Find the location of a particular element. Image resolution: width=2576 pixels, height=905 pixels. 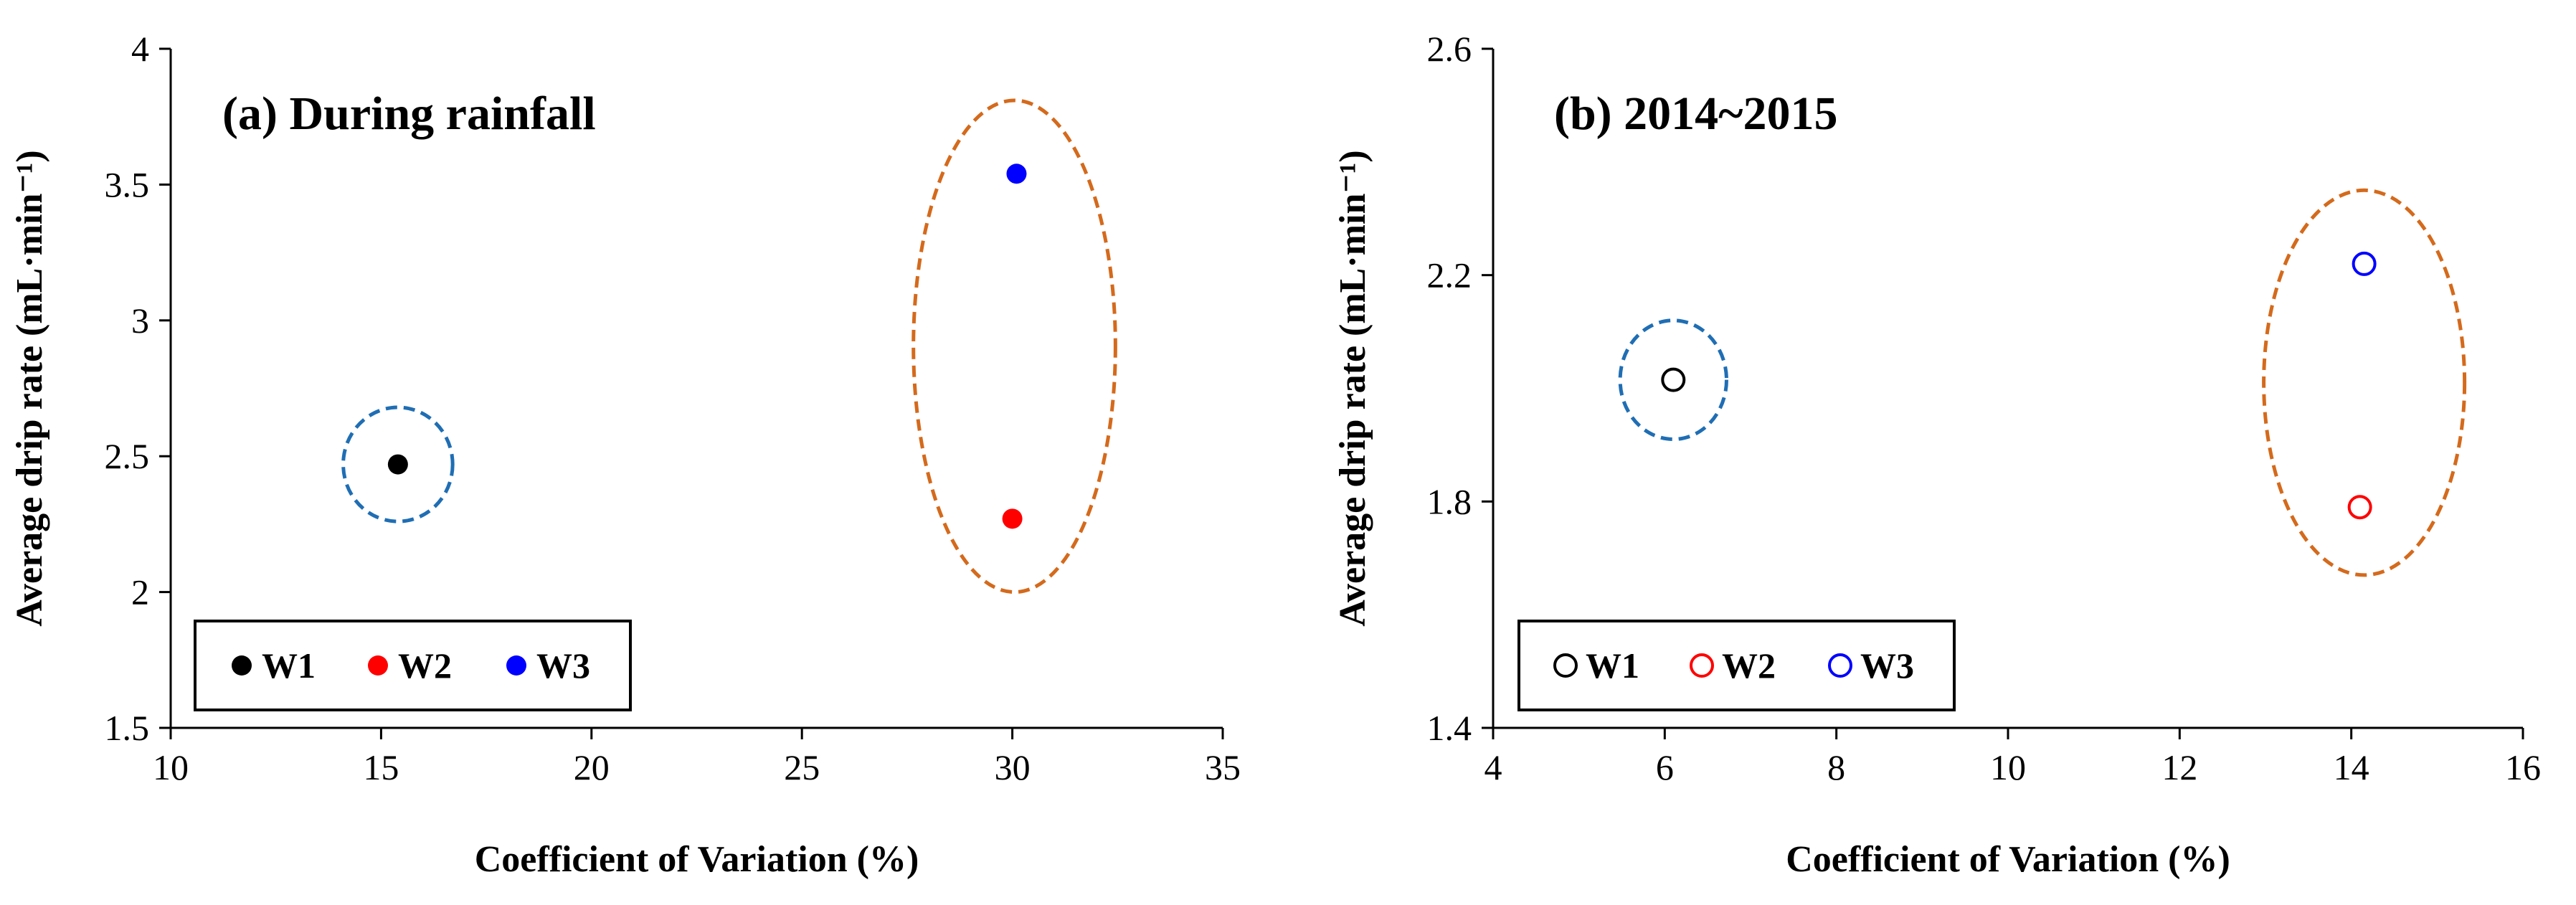

x-tick-label: 14 is located at coordinates (2351, 767).